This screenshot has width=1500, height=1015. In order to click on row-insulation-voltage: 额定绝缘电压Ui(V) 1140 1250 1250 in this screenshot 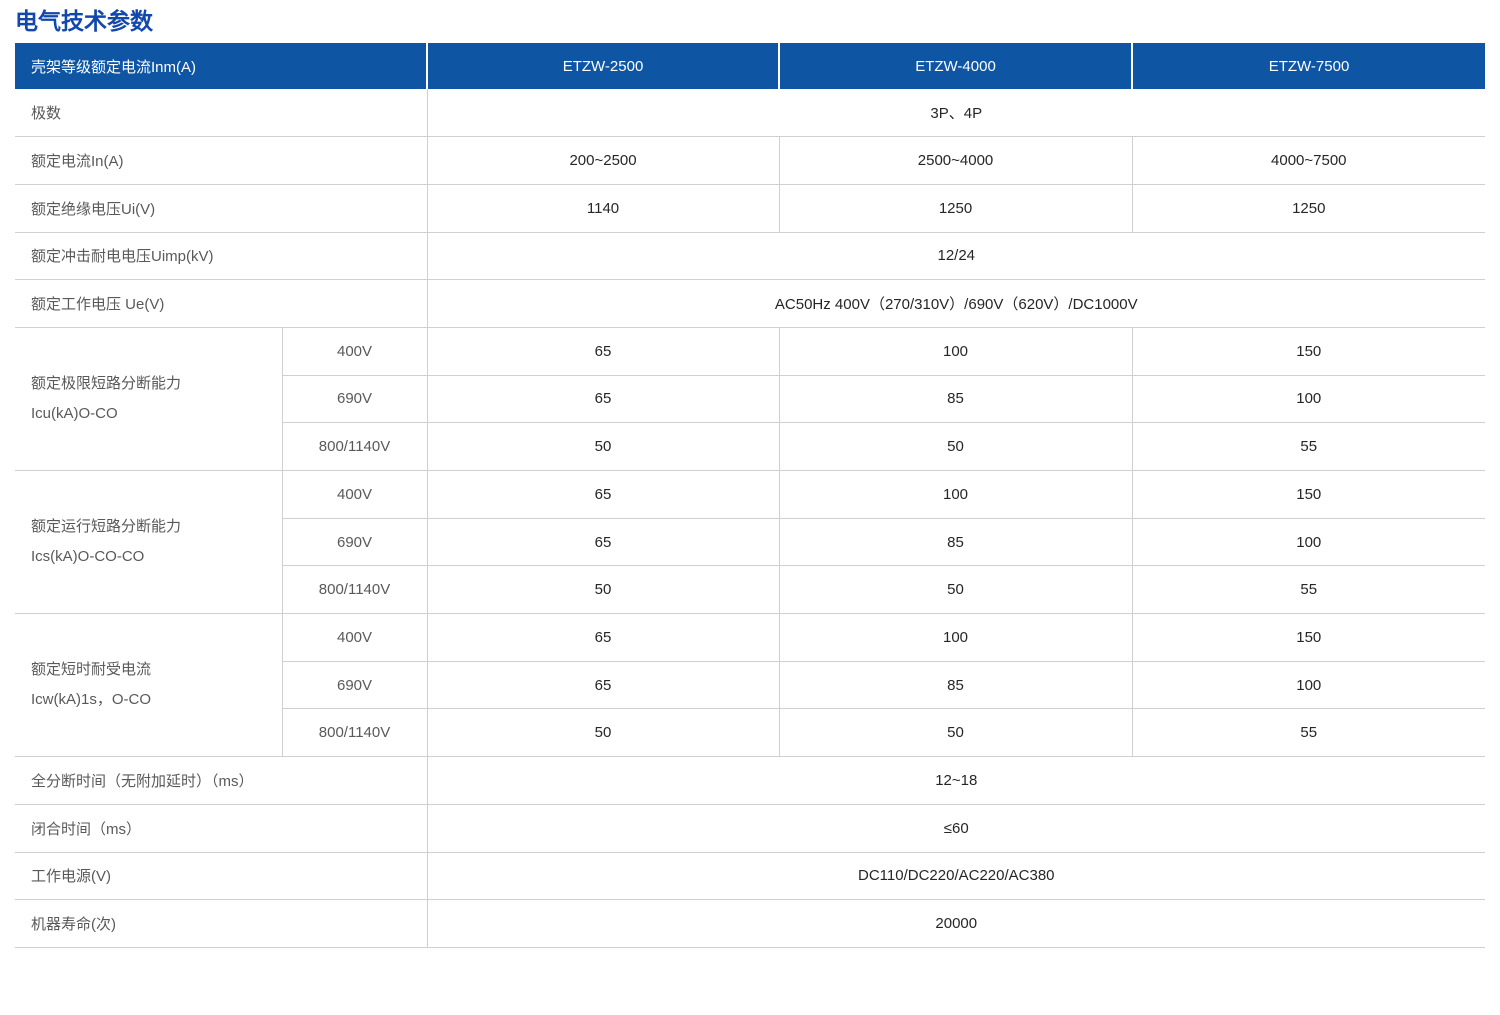, I will do `click(750, 208)`.